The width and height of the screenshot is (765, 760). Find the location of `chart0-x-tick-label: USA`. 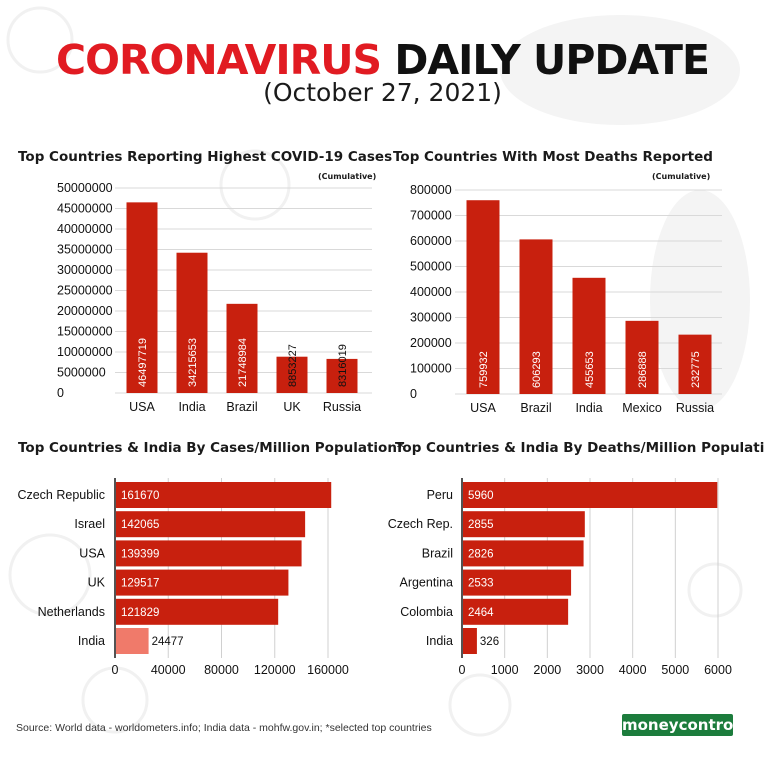

chart0-x-tick-label: USA is located at coordinates (142, 407).